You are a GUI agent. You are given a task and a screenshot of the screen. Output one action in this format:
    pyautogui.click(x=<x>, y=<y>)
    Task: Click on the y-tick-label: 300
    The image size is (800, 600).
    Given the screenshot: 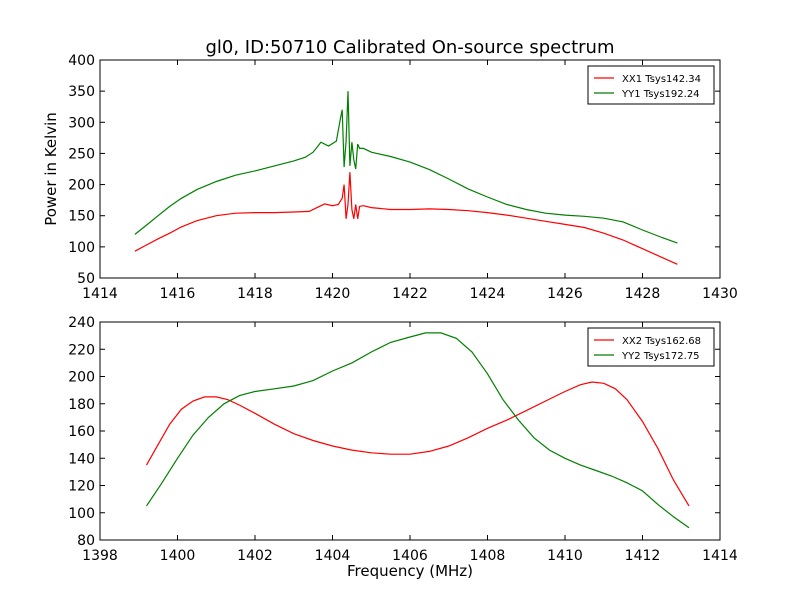 What is the action you would take?
    pyautogui.click(x=81, y=123)
    